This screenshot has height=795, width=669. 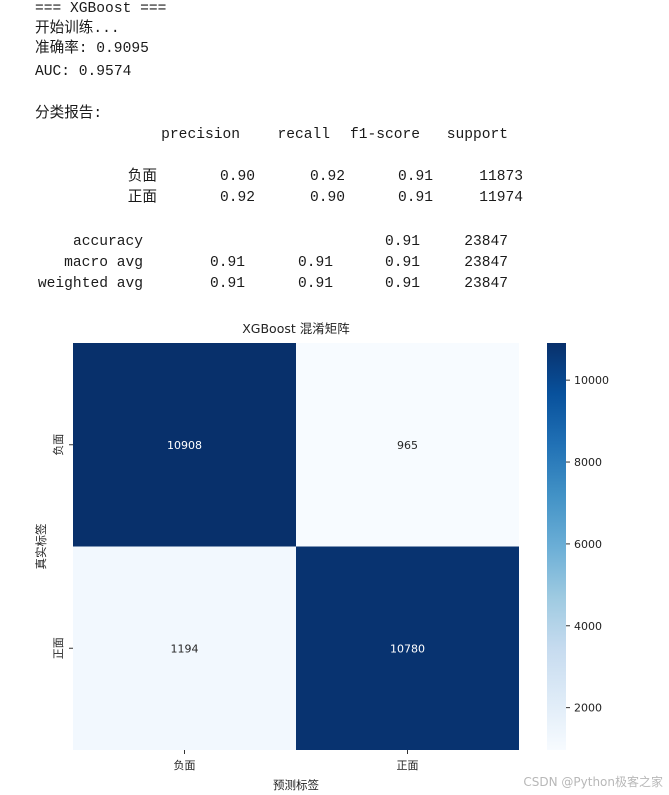 What do you see at coordinates (477, 135) in the screenshot?
I see `column-header: support` at bounding box center [477, 135].